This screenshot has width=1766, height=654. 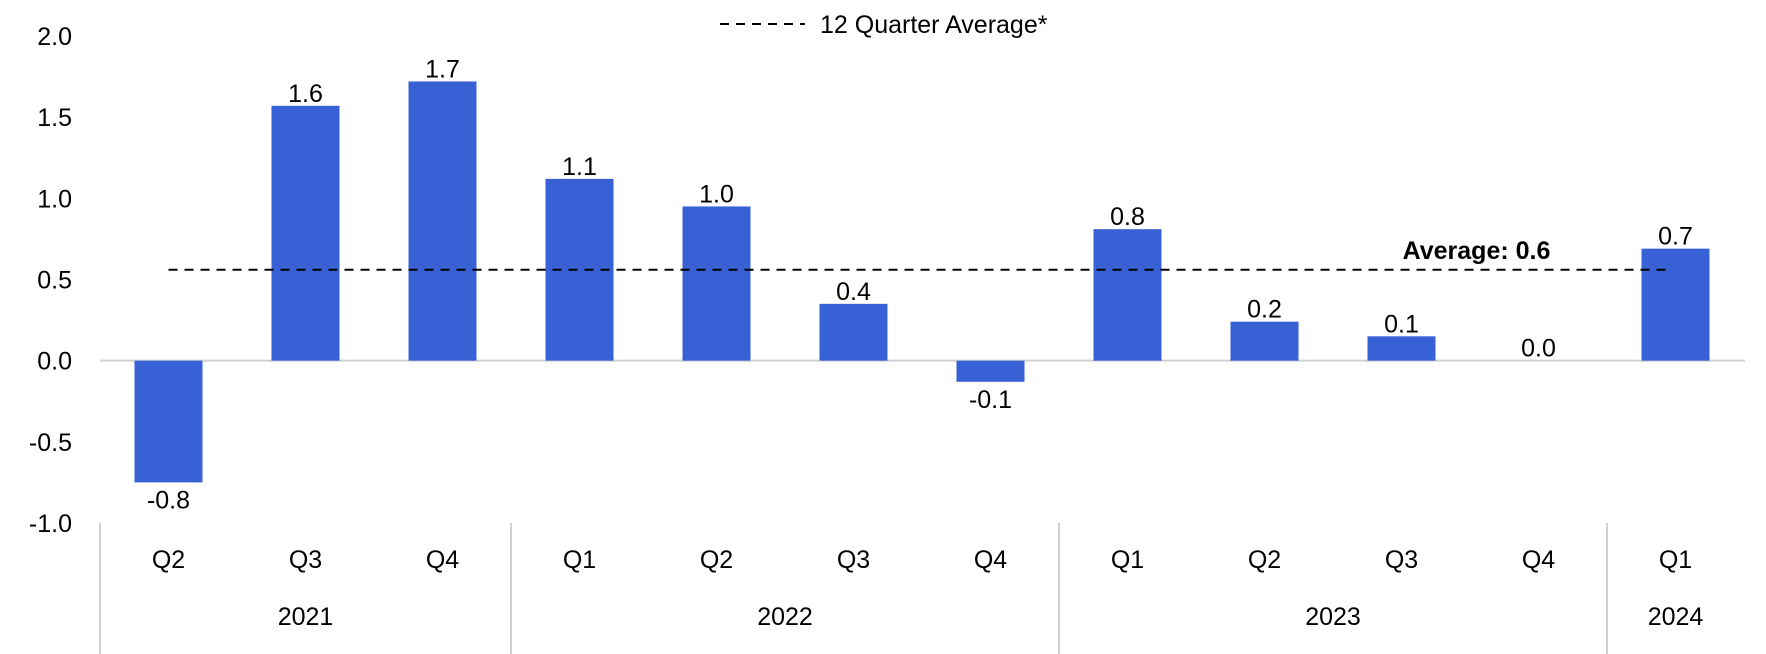 I want to click on data-label: 0.2, so click(x=1264, y=310).